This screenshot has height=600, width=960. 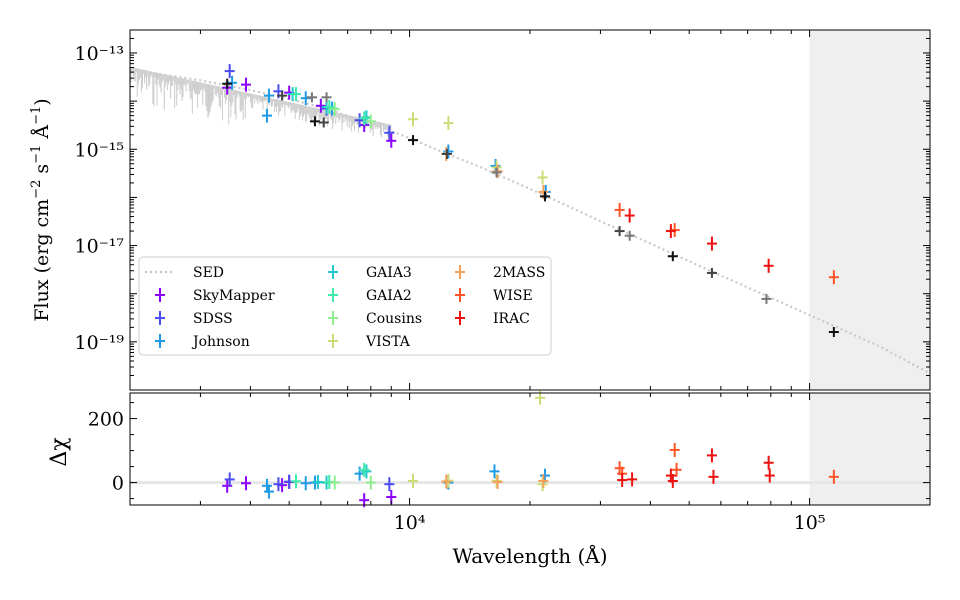 What do you see at coordinates (220, 342) in the screenshot?
I see `legend-label: Johnson` at bounding box center [220, 342].